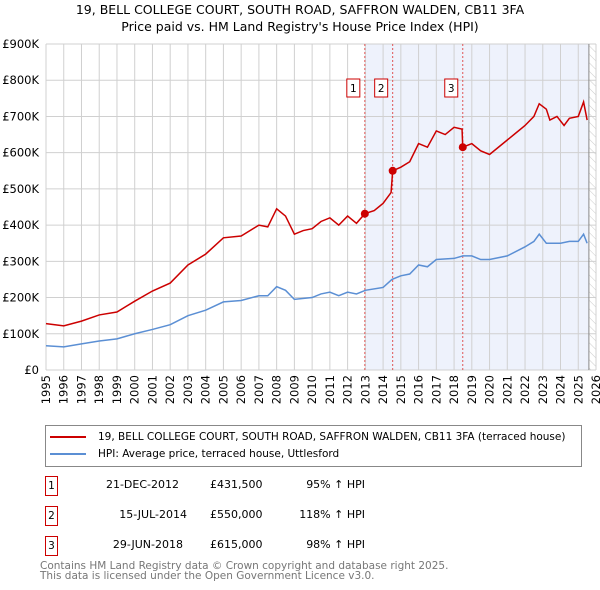 The image size is (600, 590). I want to click on x-tick-label: 1999, so click(117, 389).